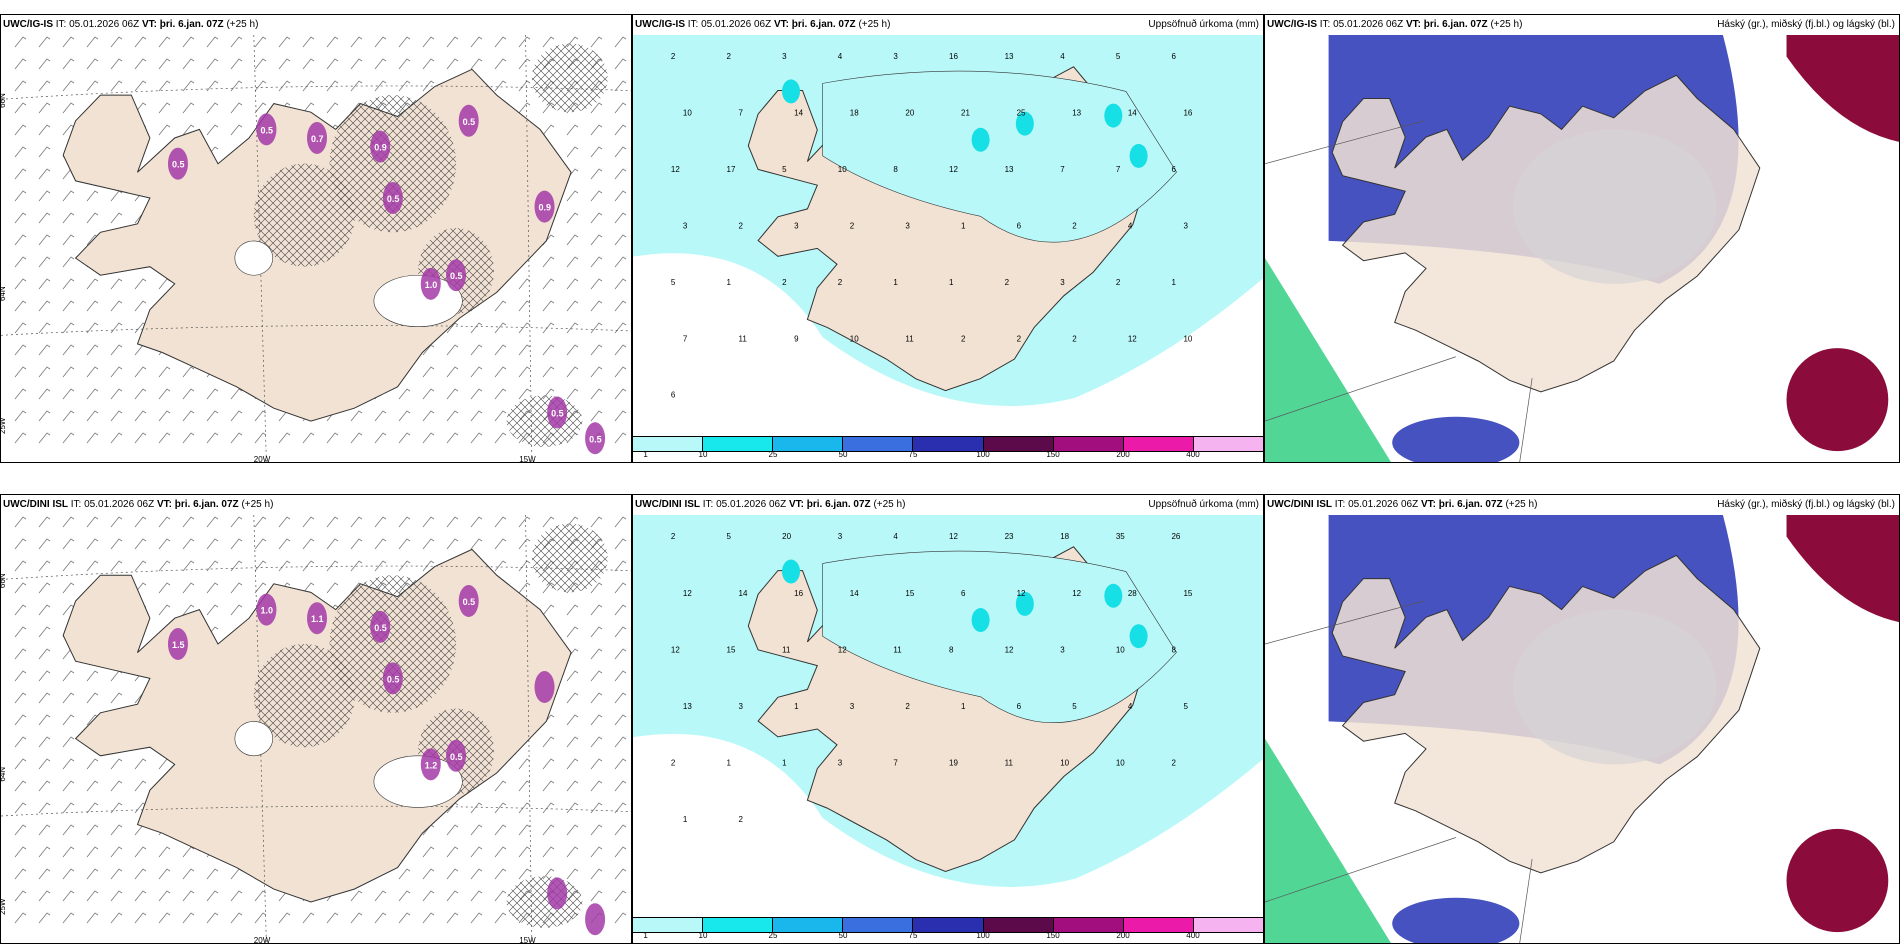  What do you see at coordinates (909, 113) in the screenshot?
I see `precip-amount-label: 20` at bounding box center [909, 113].